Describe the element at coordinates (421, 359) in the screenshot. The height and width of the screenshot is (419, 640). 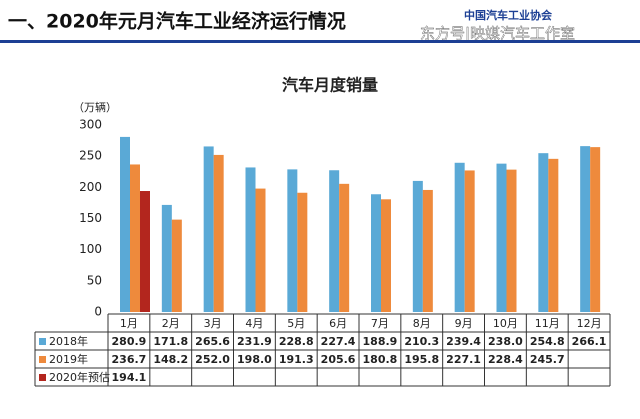
I see `table-value: 195.8` at that location.